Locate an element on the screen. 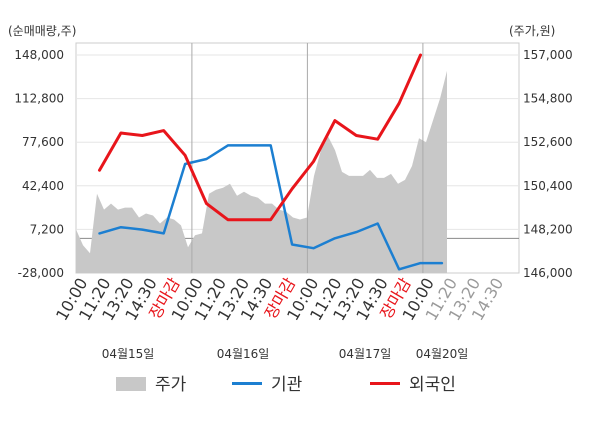  date-label: 04월17일 is located at coordinates (365, 354).